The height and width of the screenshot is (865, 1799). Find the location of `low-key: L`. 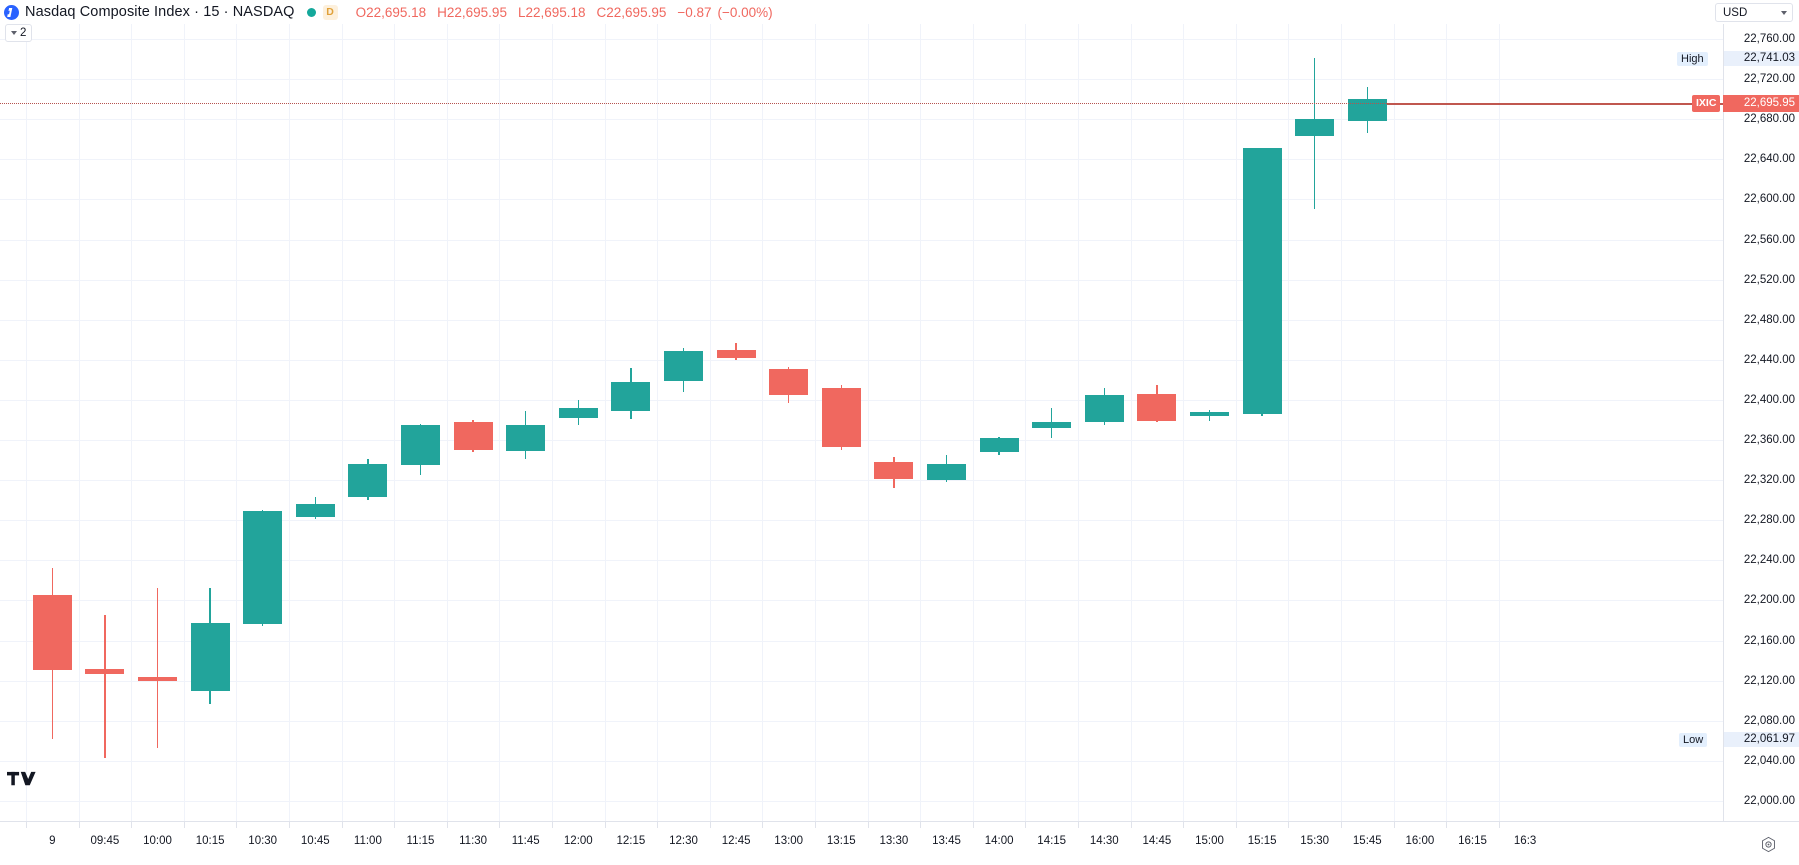

low-key: L is located at coordinates (521, 12).